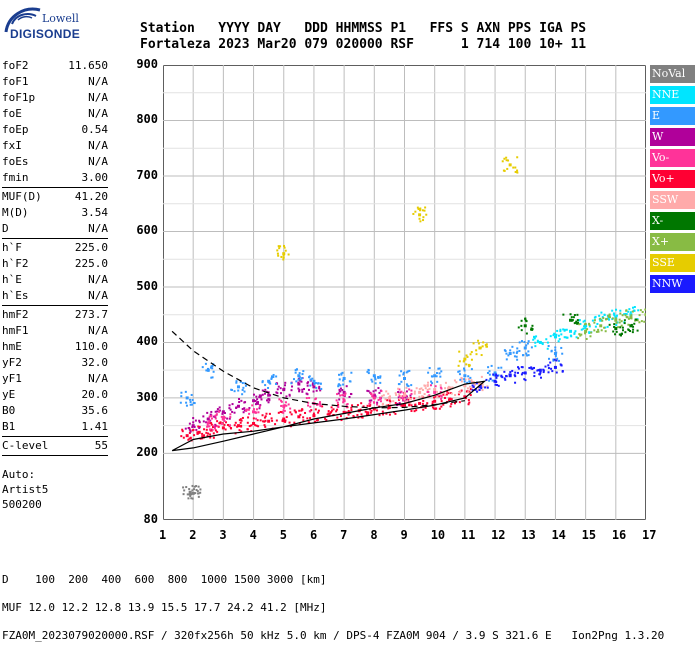 This screenshot has width=700, height=657. Describe the element at coordinates (98, 161) in the screenshot. I see `param-value: N/A` at that location.